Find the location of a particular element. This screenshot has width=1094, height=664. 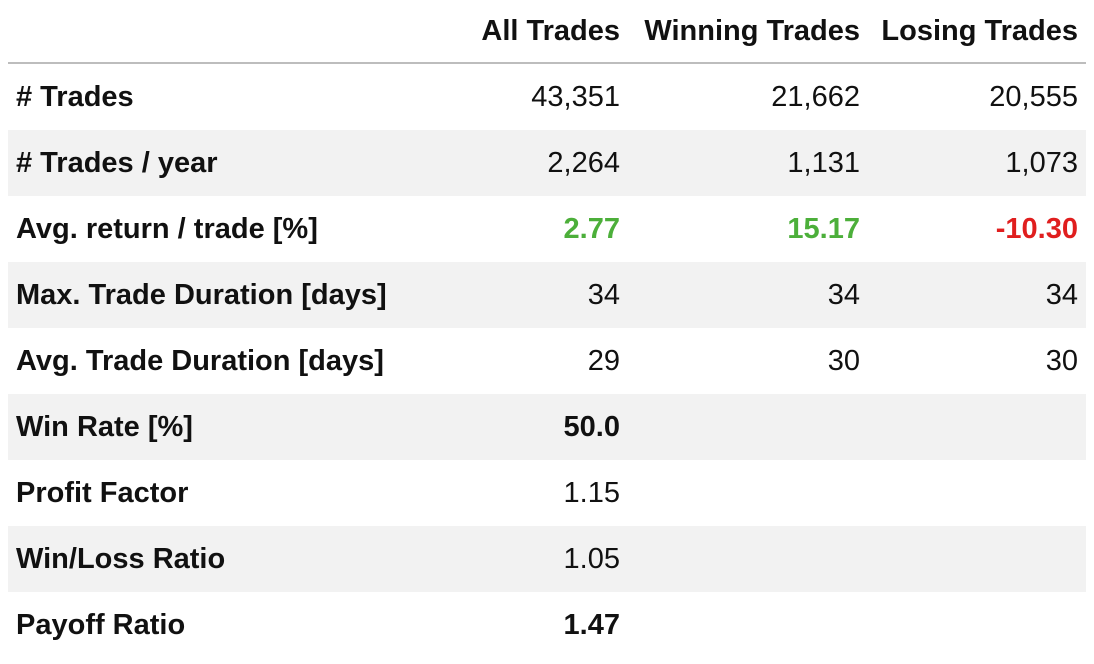

row-label: Win/Loss Ratio is located at coordinates (121, 558).